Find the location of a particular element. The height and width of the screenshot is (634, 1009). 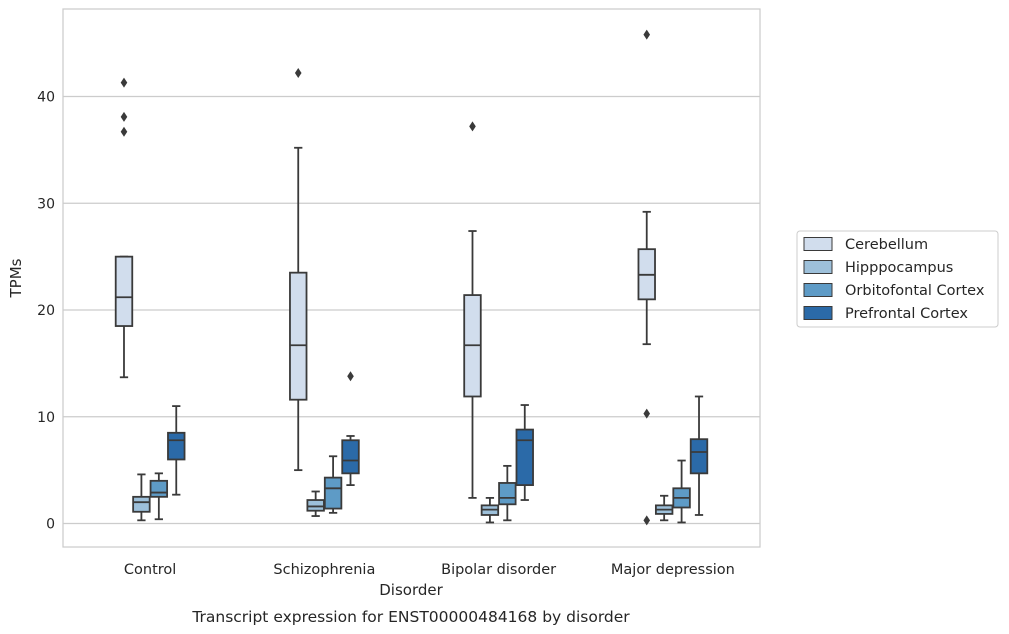

x-tick-label: Bipolar disorder is located at coordinates (498, 570).